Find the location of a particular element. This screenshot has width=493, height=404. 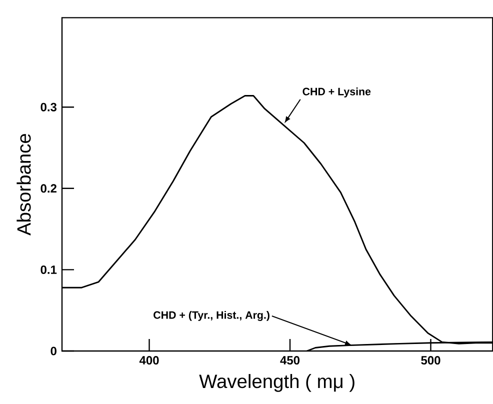

x-tick-label: 450 is located at coordinates (290, 360).